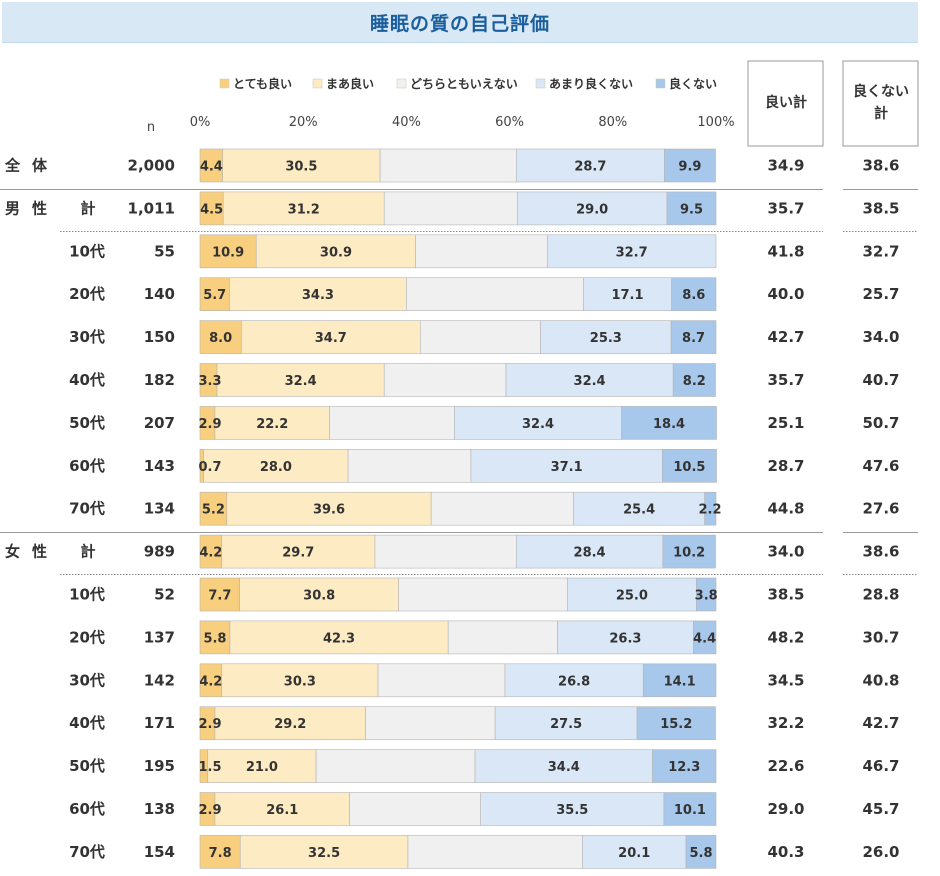 The width and height of the screenshot is (940, 876). Describe the element at coordinates (301, 167) in the screenshot. I see `bar-data-label: 30.5` at that location.